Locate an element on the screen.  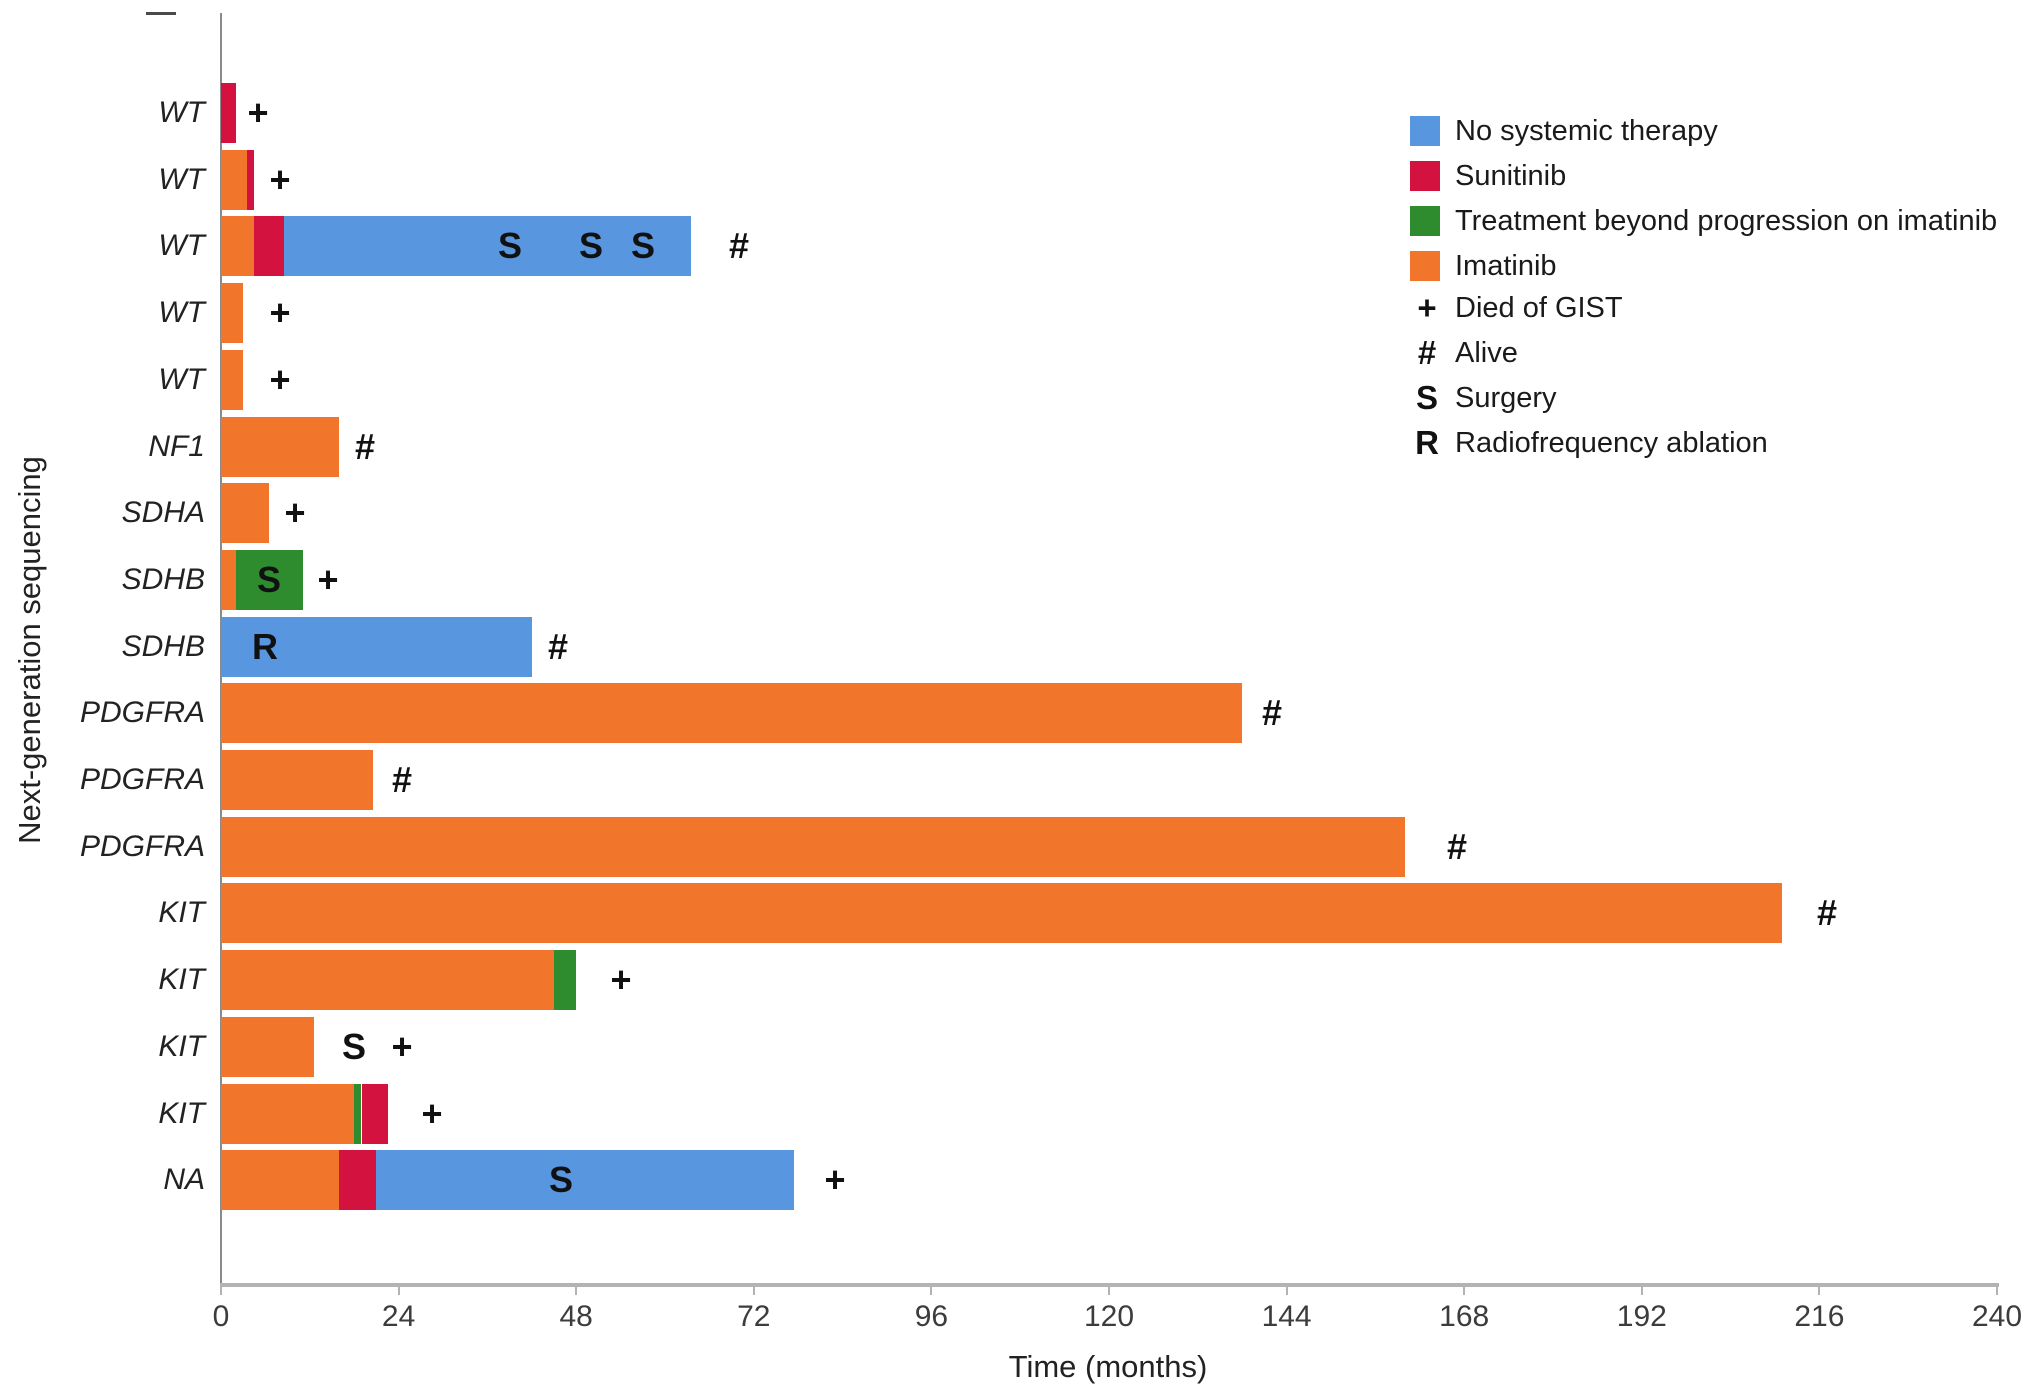
legend-marker-label: Died of GIST is located at coordinates (1539, 308).